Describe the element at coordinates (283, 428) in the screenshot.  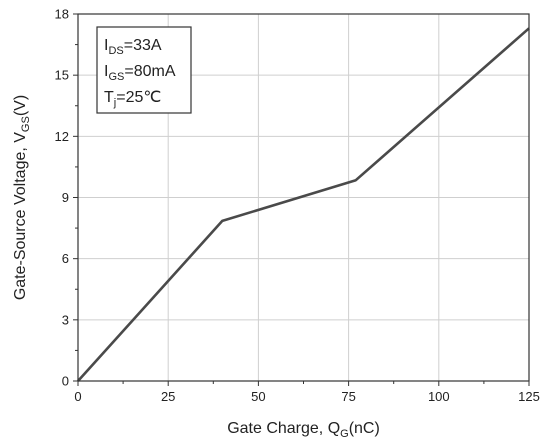
I see `x-axis-title-main: Gate Charge, Q` at that location.